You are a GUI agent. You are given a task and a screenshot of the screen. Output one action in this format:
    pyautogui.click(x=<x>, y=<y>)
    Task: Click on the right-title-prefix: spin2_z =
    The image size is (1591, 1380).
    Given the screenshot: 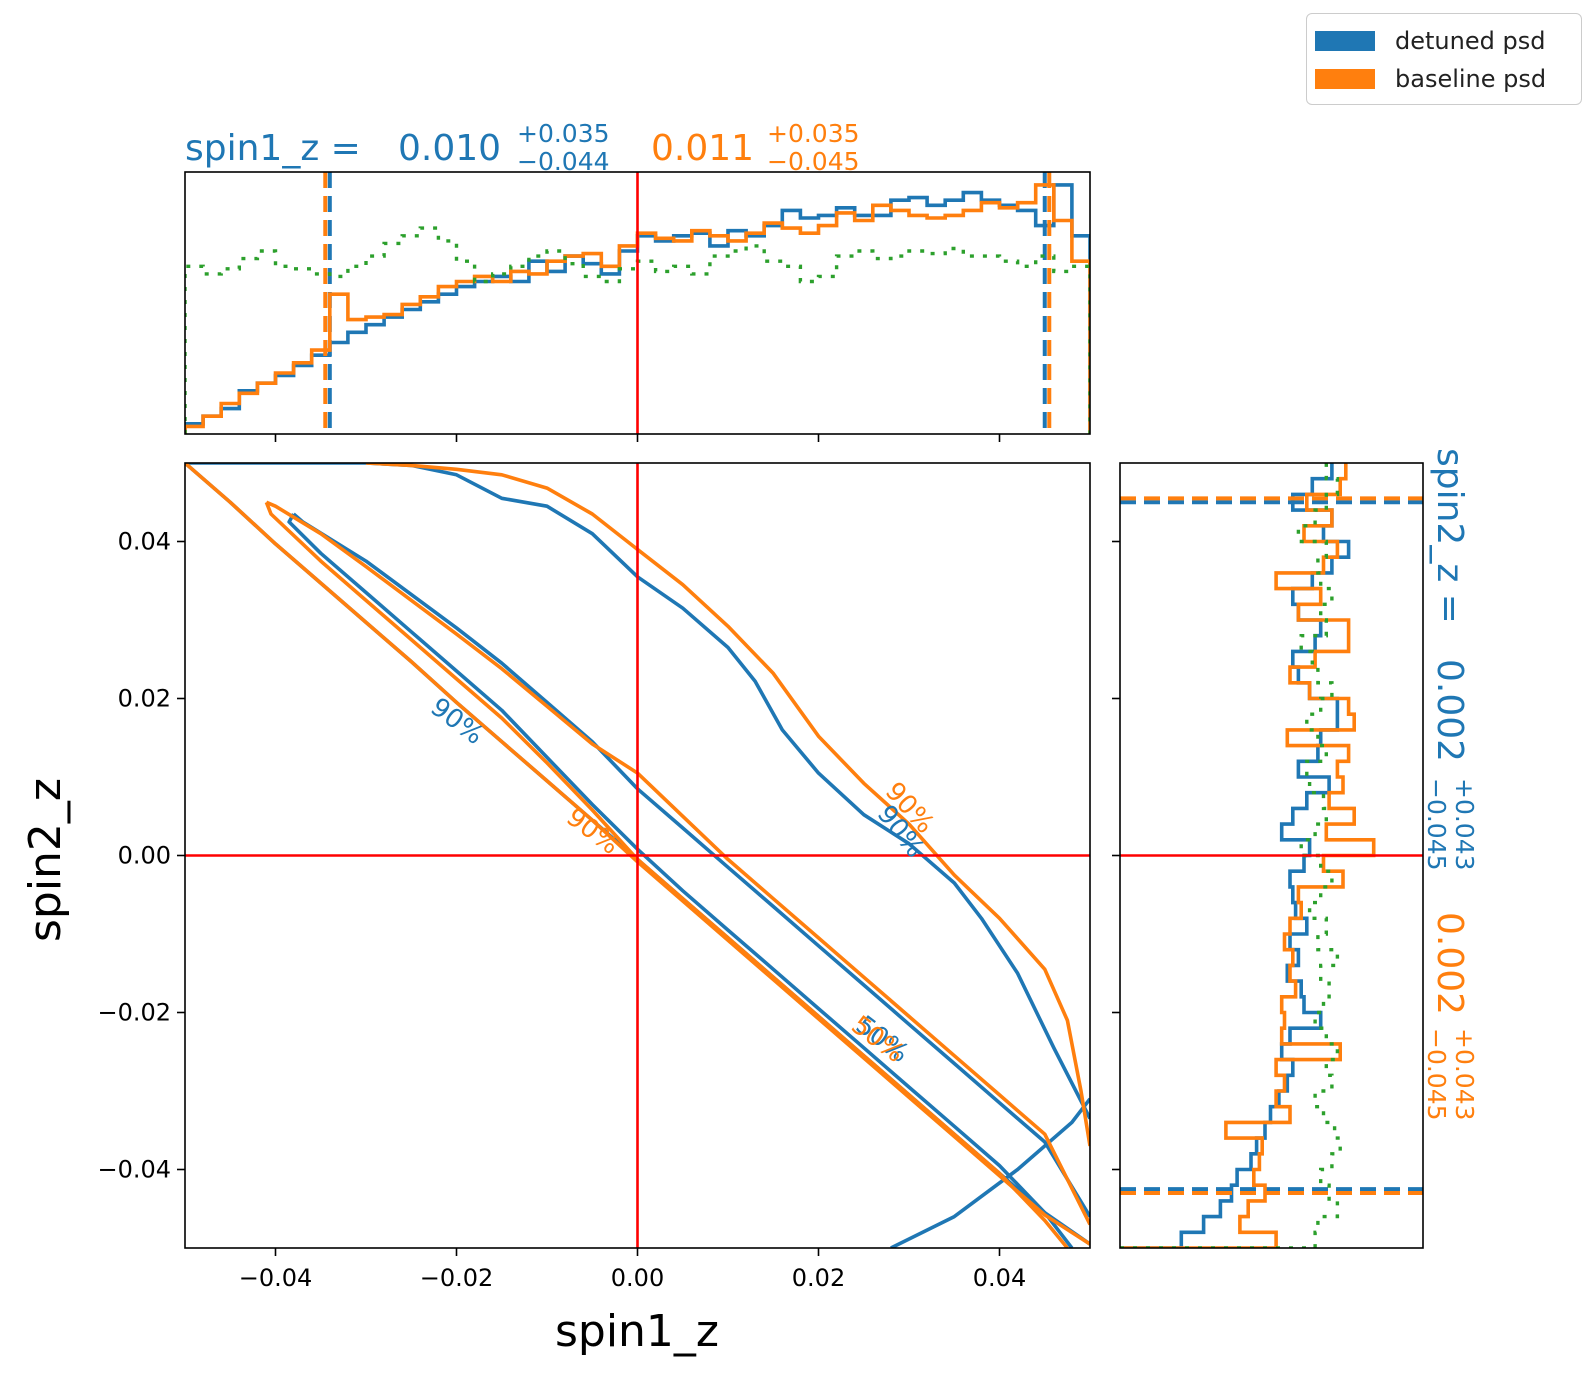 What is the action you would take?
    pyautogui.click(x=1449, y=536)
    